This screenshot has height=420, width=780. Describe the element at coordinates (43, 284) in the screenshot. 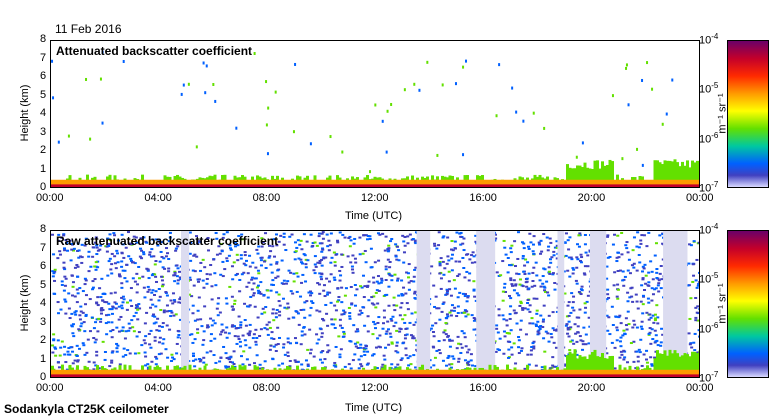

I see `y-tick-label: 5` at that location.